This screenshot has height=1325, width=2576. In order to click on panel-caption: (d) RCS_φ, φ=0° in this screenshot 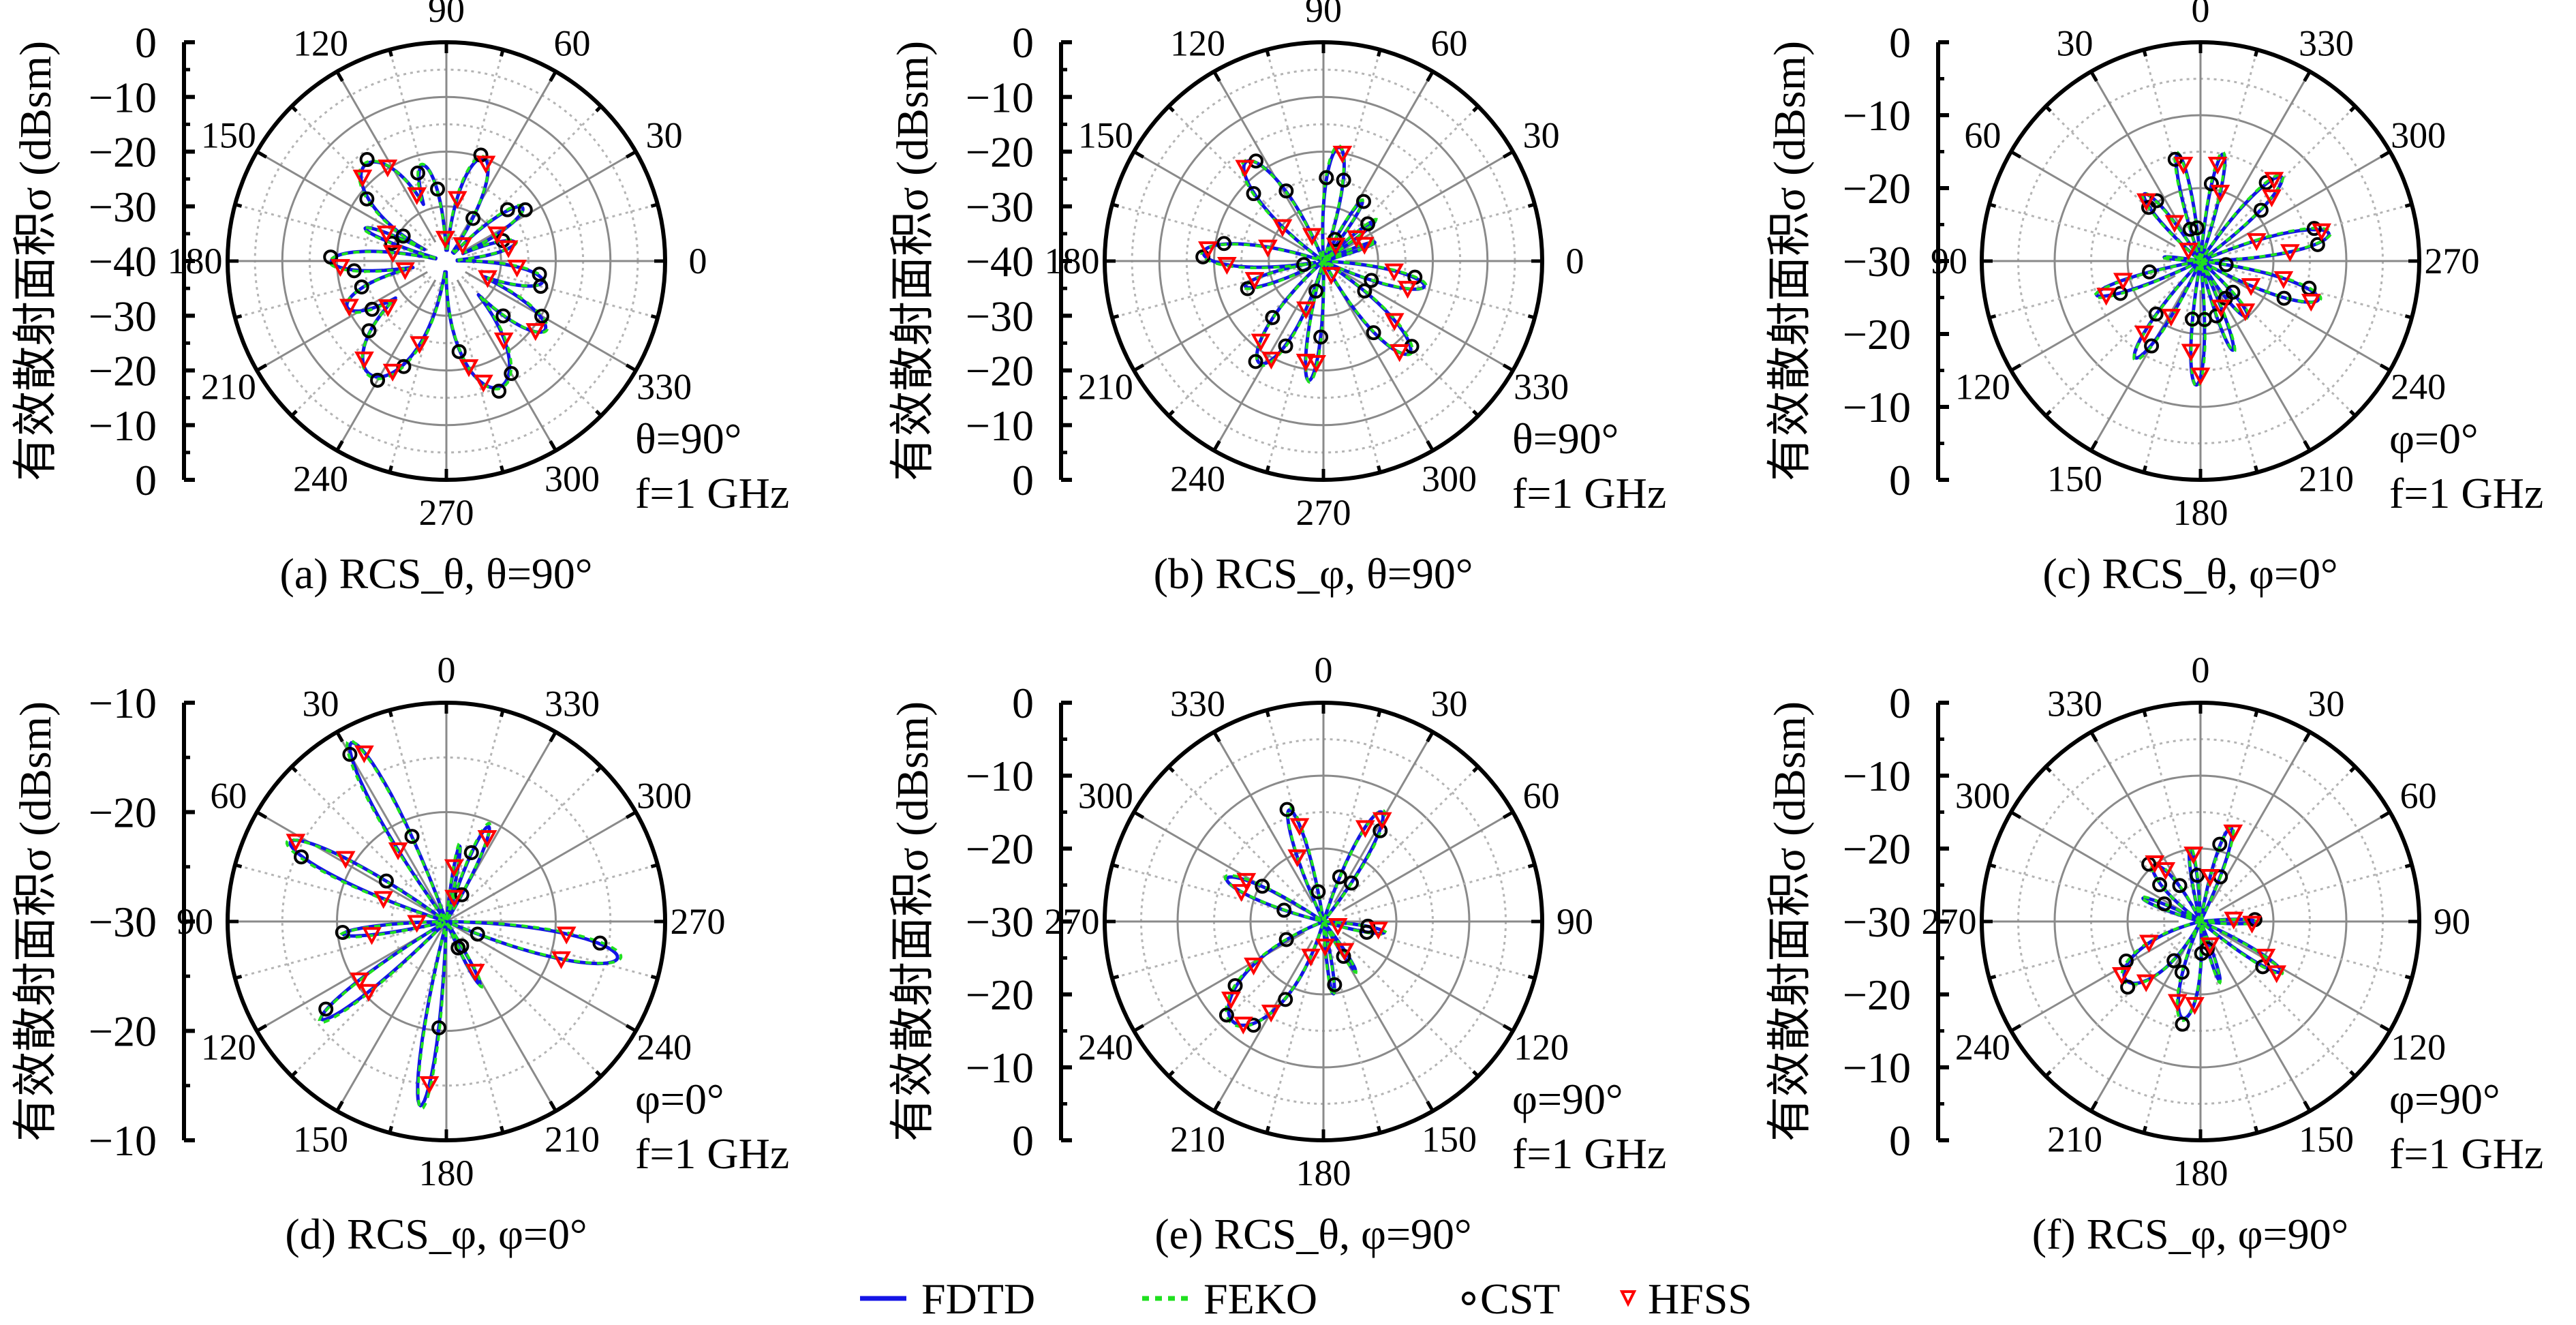, I will do `click(436, 1234)`.